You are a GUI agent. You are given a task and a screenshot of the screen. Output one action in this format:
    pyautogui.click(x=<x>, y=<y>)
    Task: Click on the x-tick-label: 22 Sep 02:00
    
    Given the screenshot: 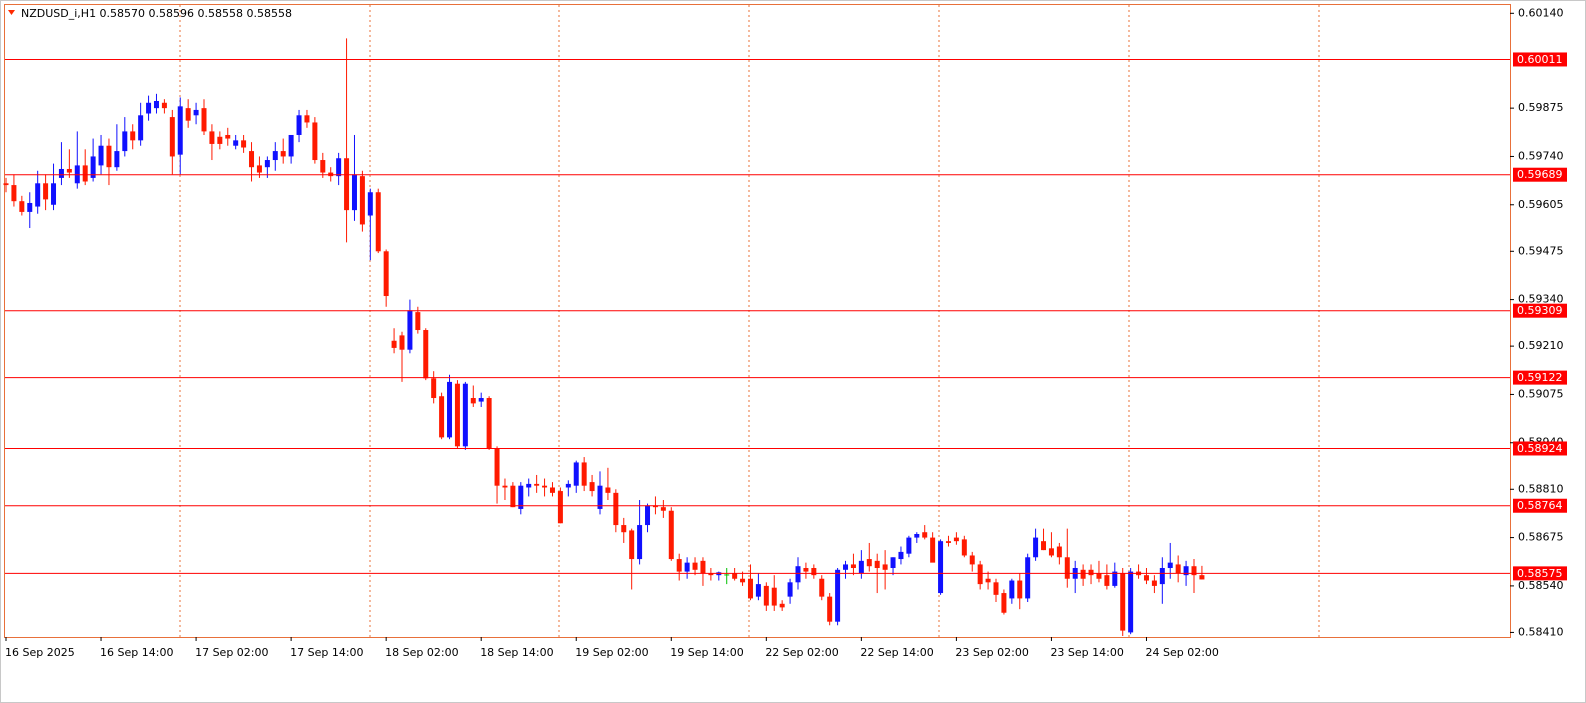 What is the action you would take?
    pyautogui.click(x=801, y=652)
    